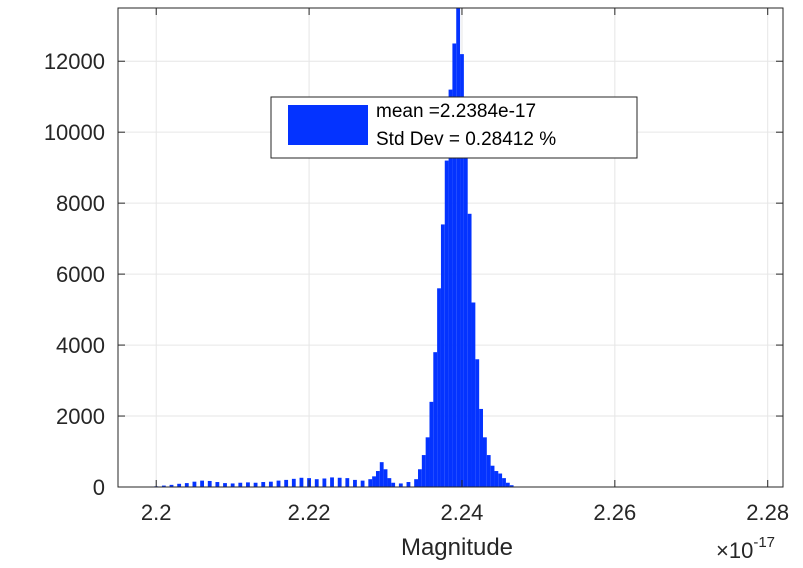  What do you see at coordinates (80, 345) in the screenshot?
I see `y-tick-label: 4000` at bounding box center [80, 345].